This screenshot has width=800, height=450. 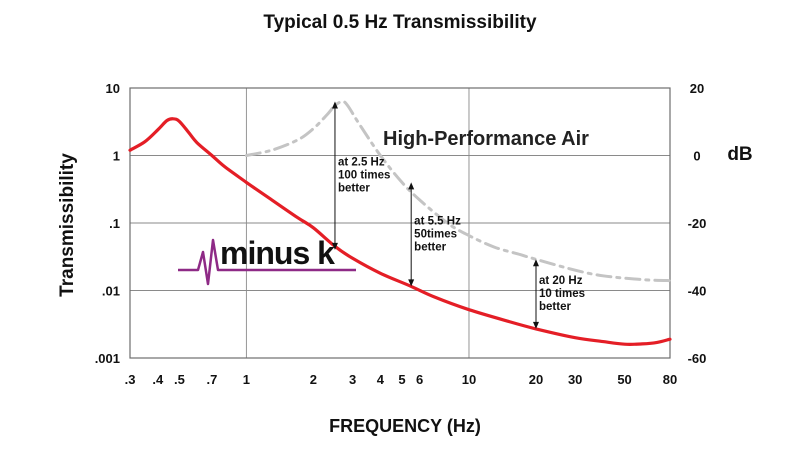 What do you see at coordinates (405, 426) in the screenshot?
I see `x-axis-label: FREQUENCY (Hz)` at bounding box center [405, 426].